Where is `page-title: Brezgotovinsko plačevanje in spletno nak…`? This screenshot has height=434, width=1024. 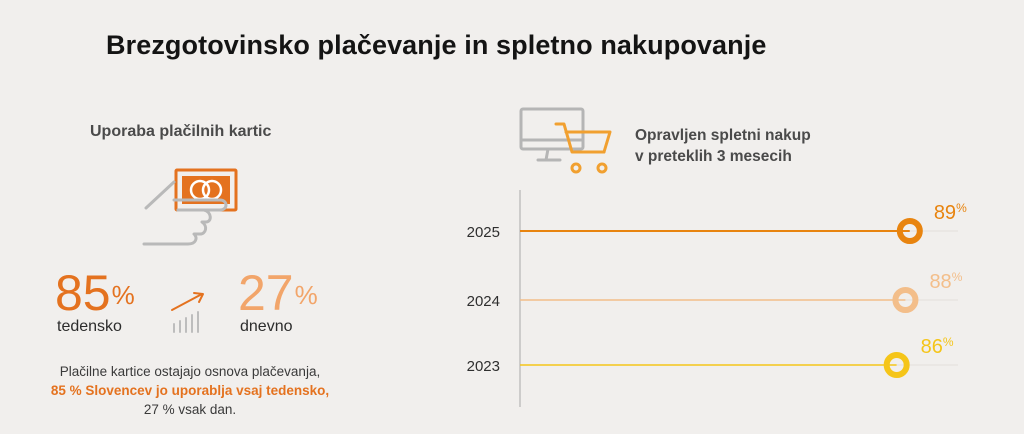
page-title: Brezgotovinsko plačevanje in spletno nak… is located at coordinates (436, 45).